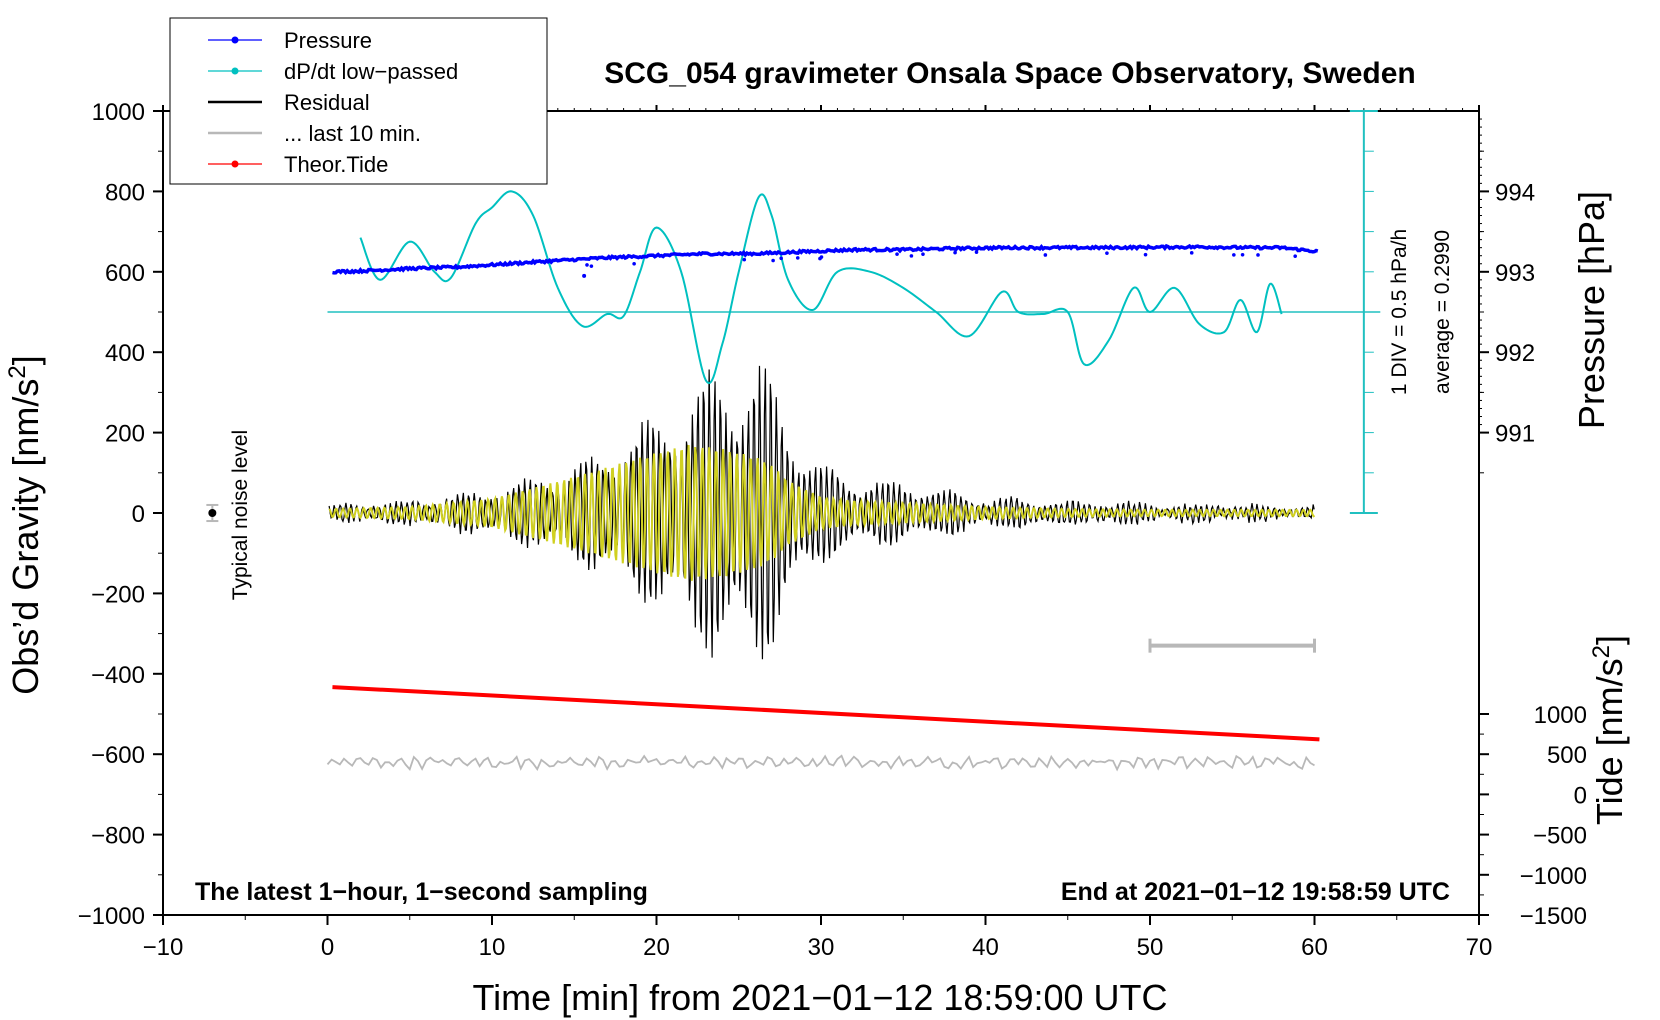 The width and height of the screenshot is (1660, 1020). Describe the element at coordinates (371, 71) in the screenshot. I see `legend-label: dP/dt low−passed` at that location.